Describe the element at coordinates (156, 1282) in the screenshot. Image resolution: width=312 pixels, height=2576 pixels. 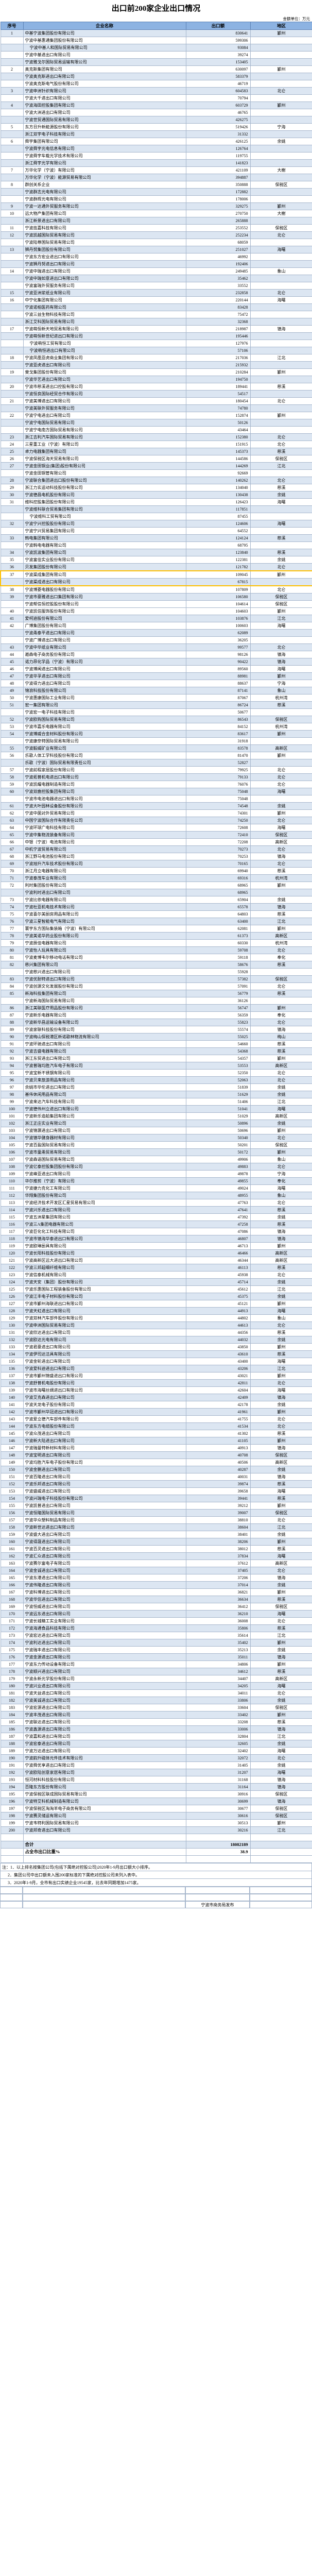
I see `table-row: 124 宁波天安（集团）股份有限公司 45714 余姚` at that location.